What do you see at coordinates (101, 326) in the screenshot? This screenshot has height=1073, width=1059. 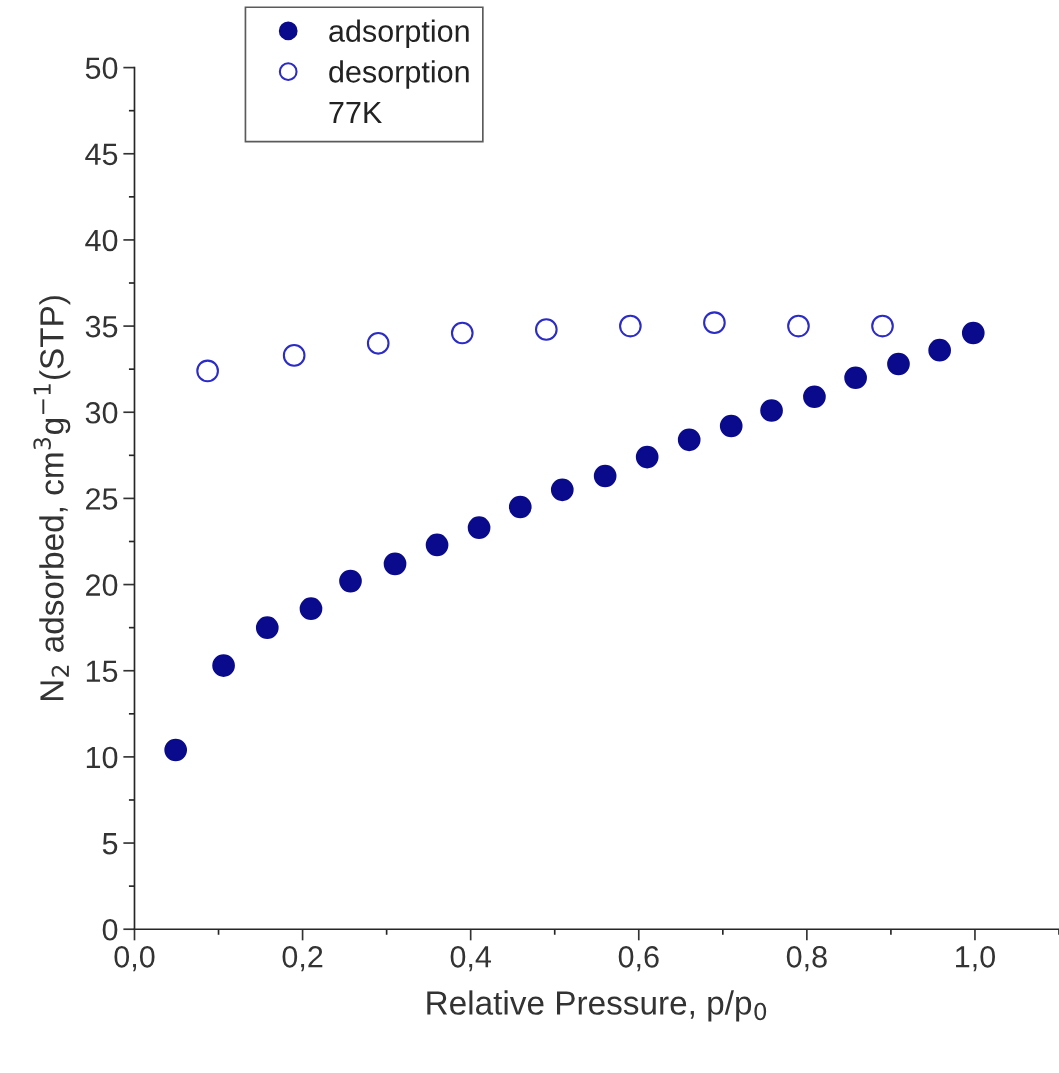 I see `y-tick-label: 35` at bounding box center [101, 326].